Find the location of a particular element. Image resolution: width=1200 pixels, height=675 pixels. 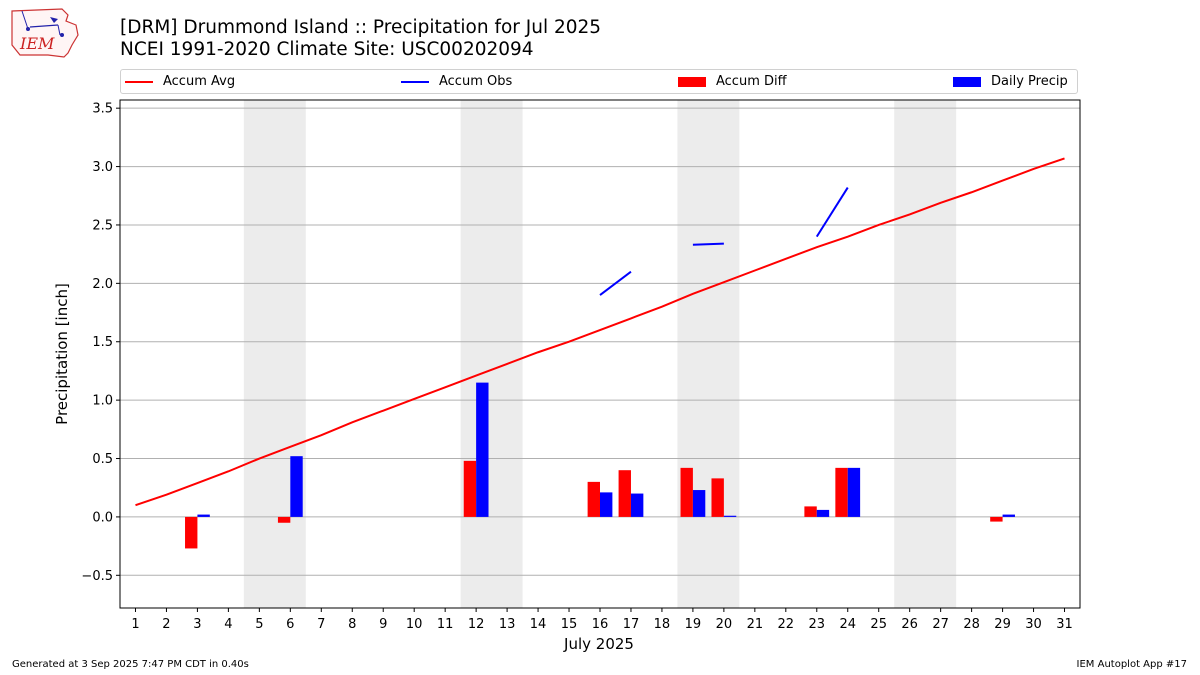

x-tick-label: 26 is located at coordinates (909, 624).